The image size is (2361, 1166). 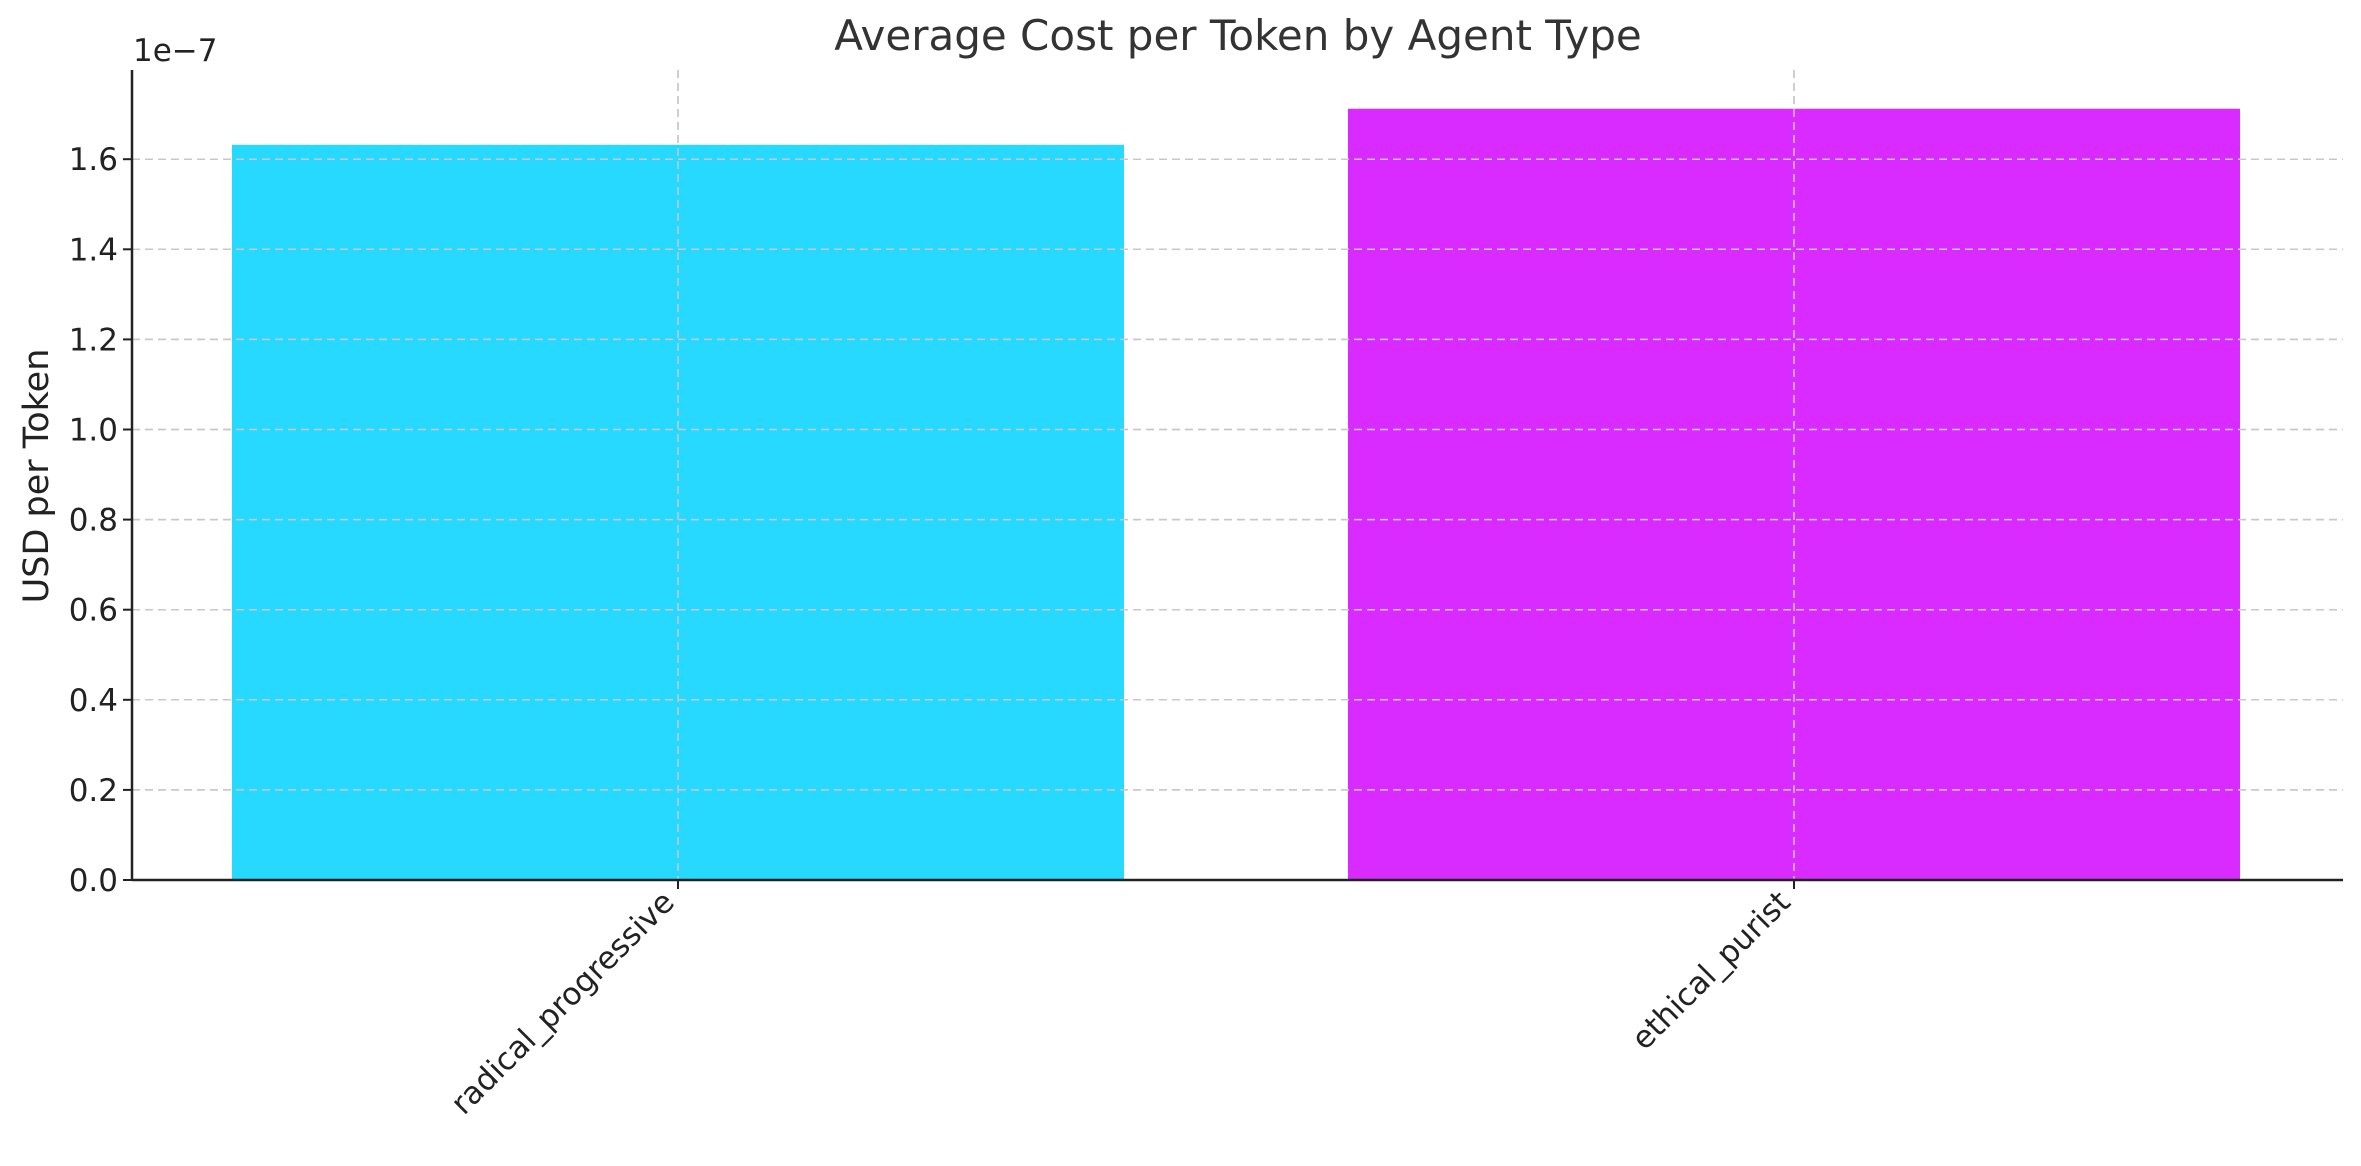 What do you see at coordinates (175, 51) in the screenshot?
I see `y-axis-offset-label: 1e−7` at bounding box center [175, 51].